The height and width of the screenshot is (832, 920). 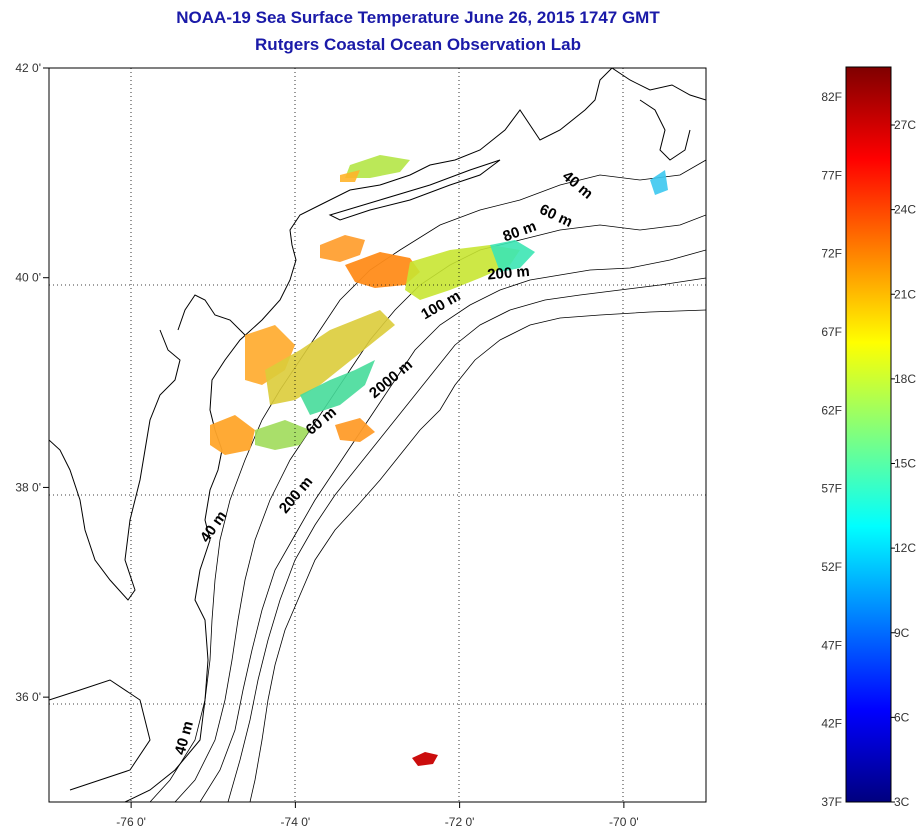 I want to click on lat-tick-label: 40 0', so click(x=28, y=278).